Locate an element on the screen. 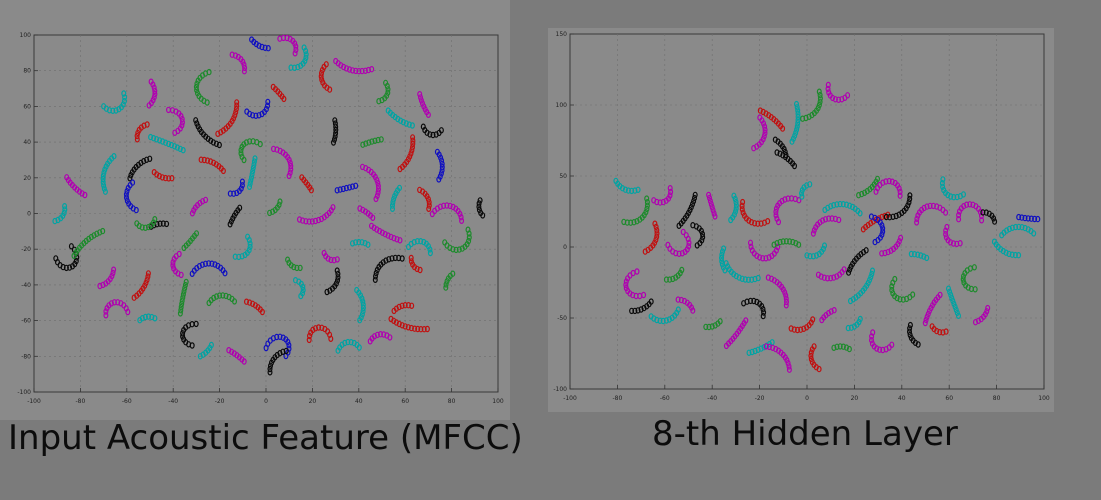  y-tick-label: 50 is located at coordinates (563, 176).